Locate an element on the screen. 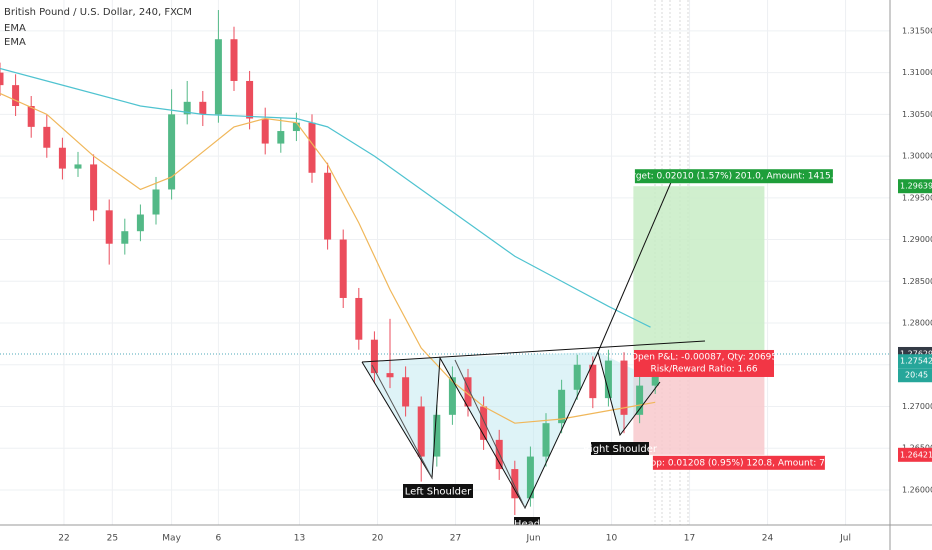  y-tick-label: 1.31000 is located at coordinates (917, 72).